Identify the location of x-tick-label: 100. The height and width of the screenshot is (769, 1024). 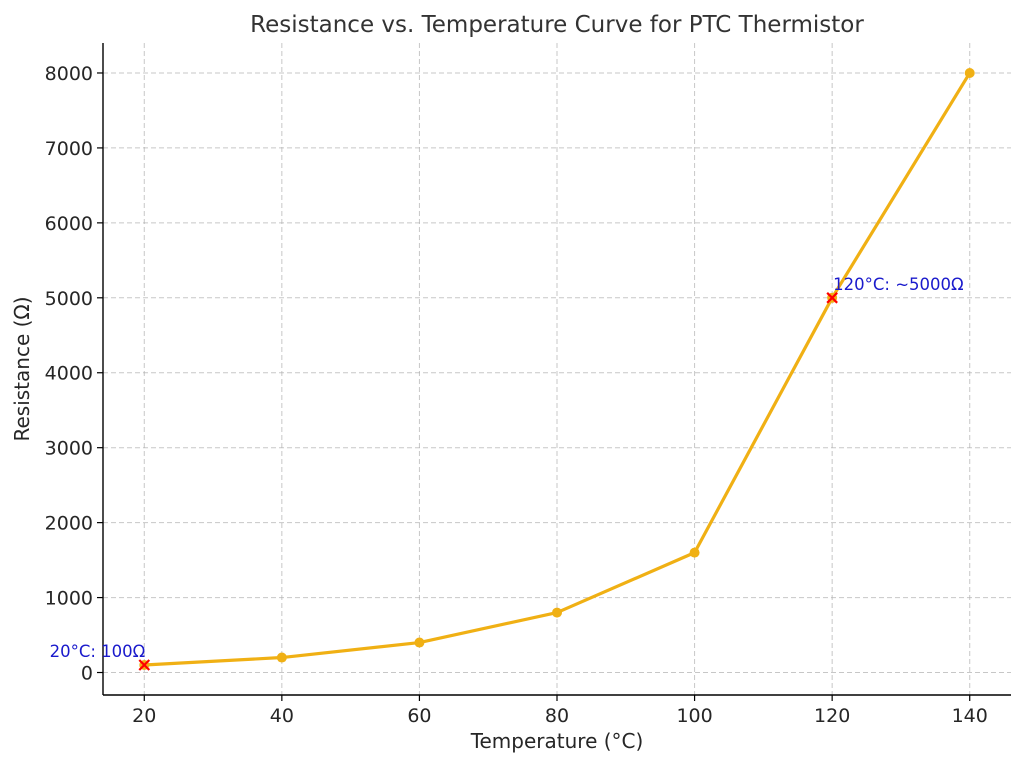
(694, 716).